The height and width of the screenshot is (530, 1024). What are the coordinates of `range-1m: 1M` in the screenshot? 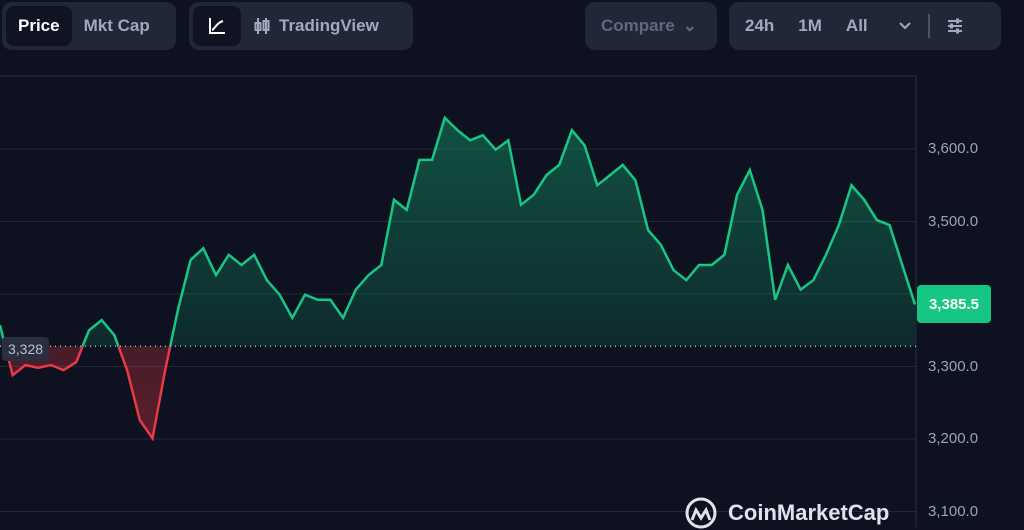 It's located at (810, 26).